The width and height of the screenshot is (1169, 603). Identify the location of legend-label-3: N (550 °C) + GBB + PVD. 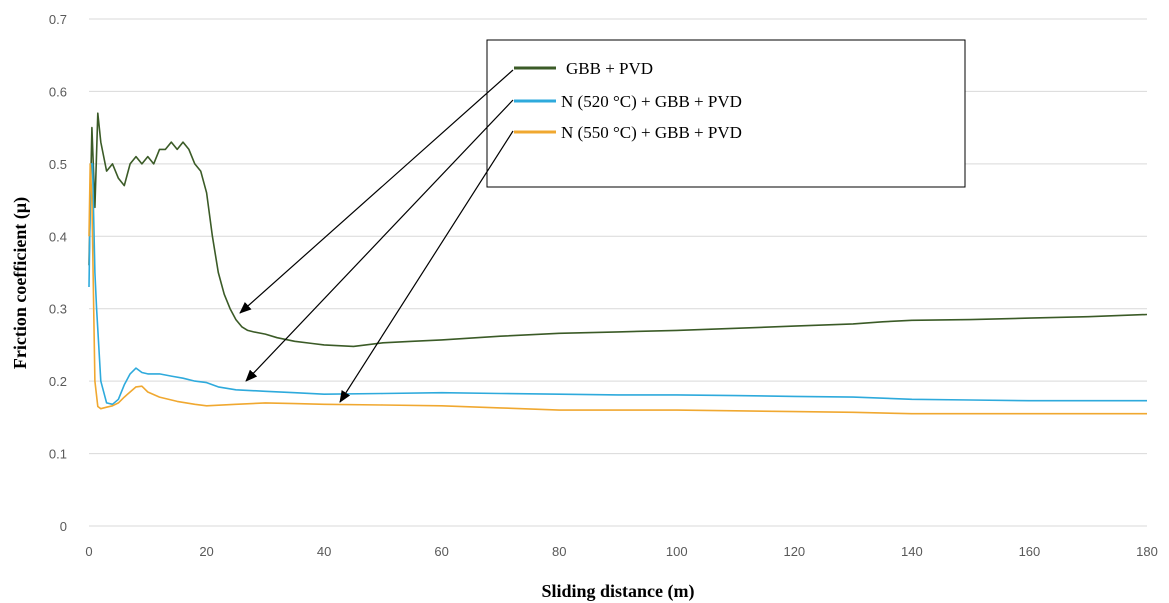
(651, 132).